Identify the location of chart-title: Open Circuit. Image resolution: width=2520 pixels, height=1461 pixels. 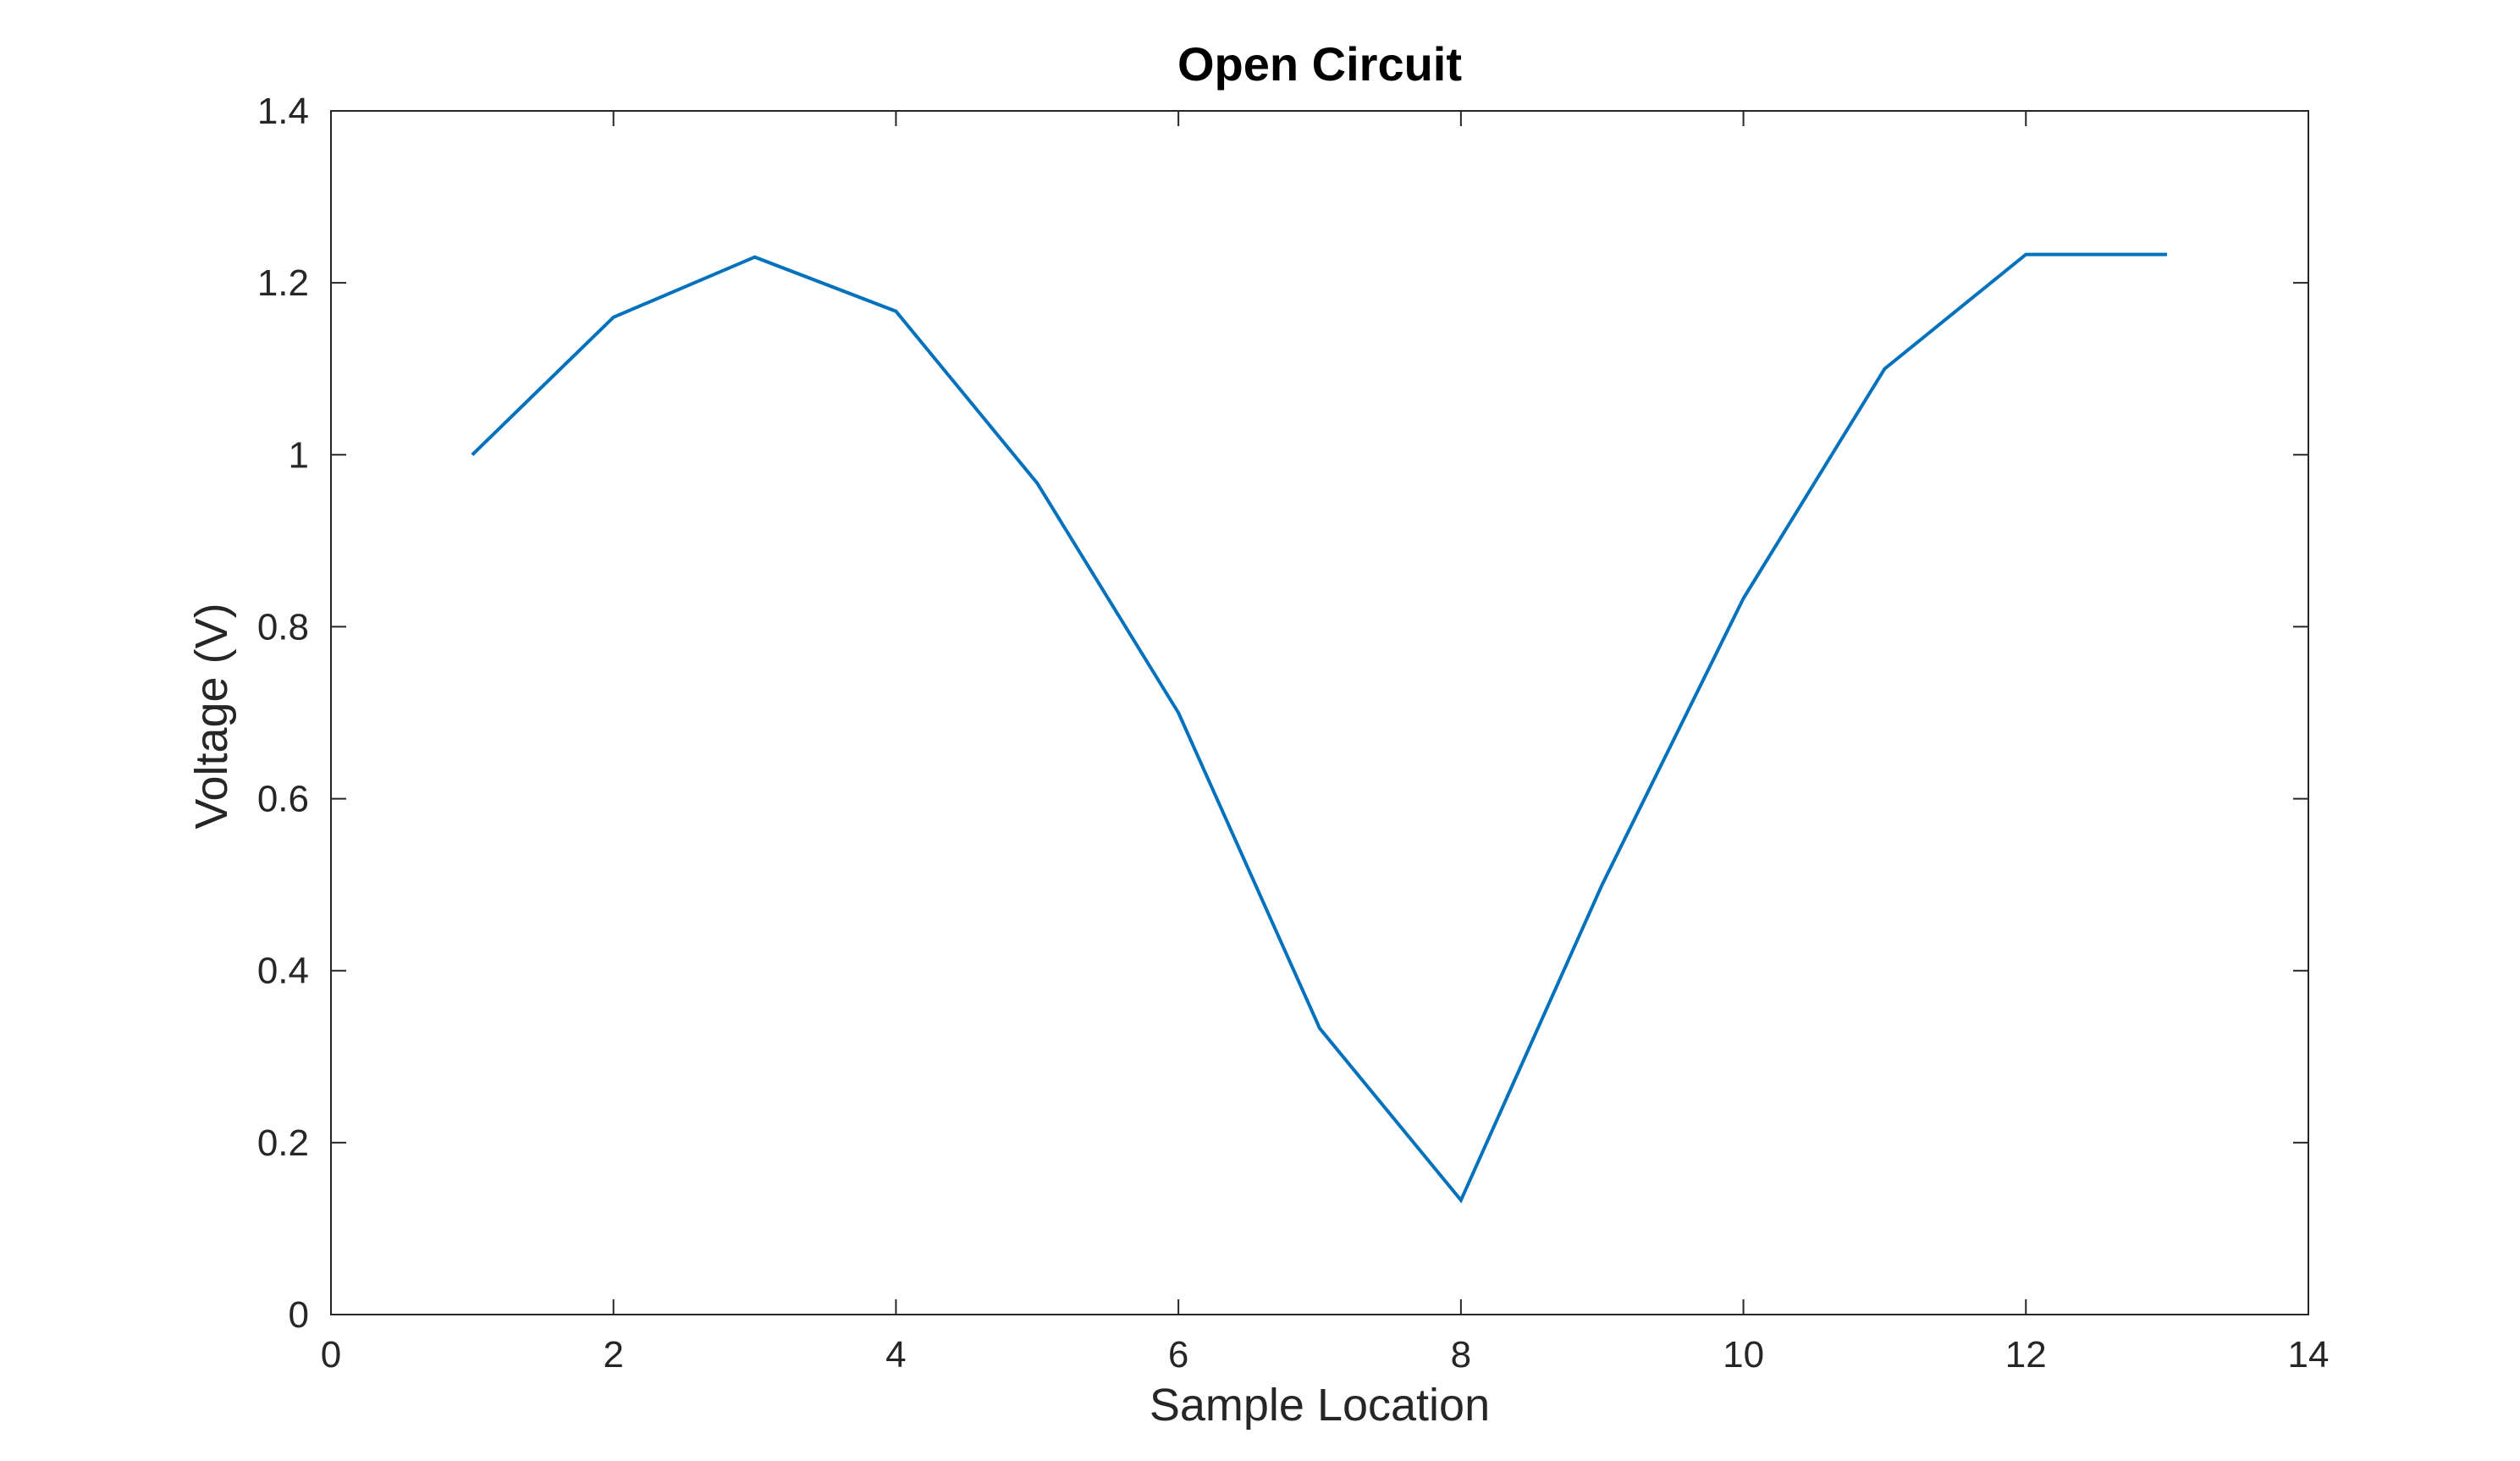
(1319, 64).